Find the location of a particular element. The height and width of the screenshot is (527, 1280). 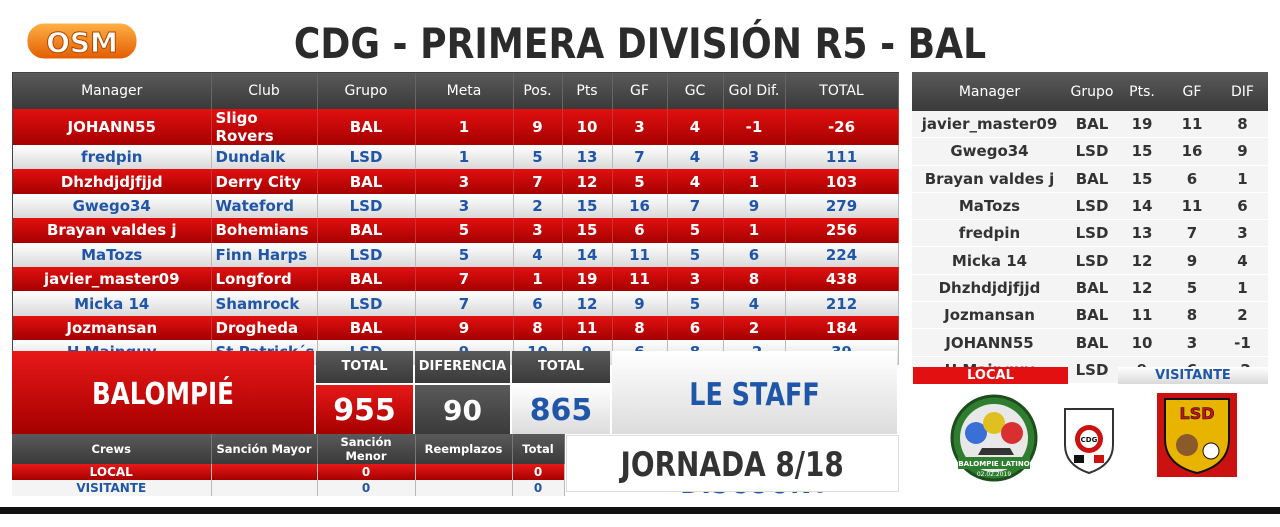

column-header: TOTAL is located at coordinates (842, 91).